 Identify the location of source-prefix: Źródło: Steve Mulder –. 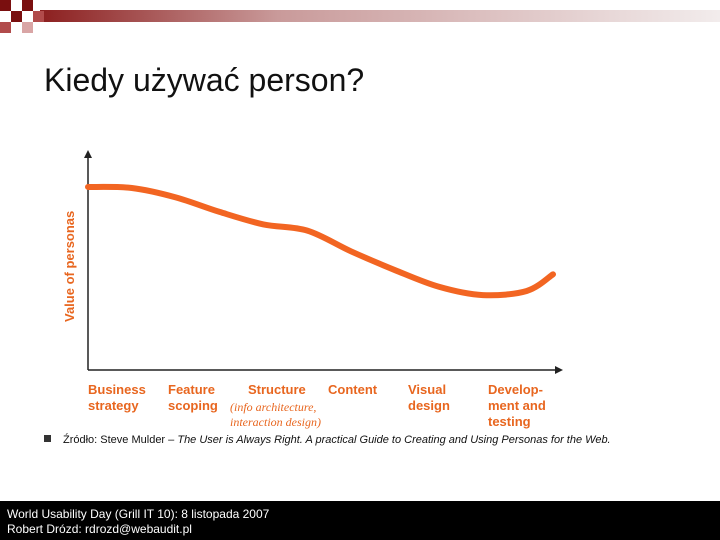
(120, 440).